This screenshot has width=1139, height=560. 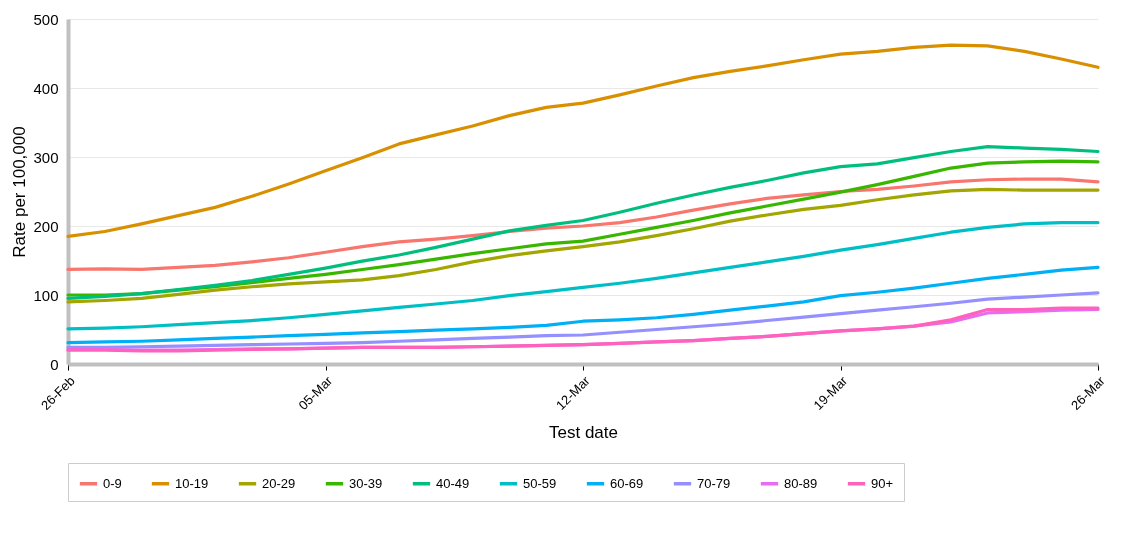 What do you see at coordinates (453, 483) in the screenshot?
I see `legend-label: 40-49` at bounding box center [453, 483].